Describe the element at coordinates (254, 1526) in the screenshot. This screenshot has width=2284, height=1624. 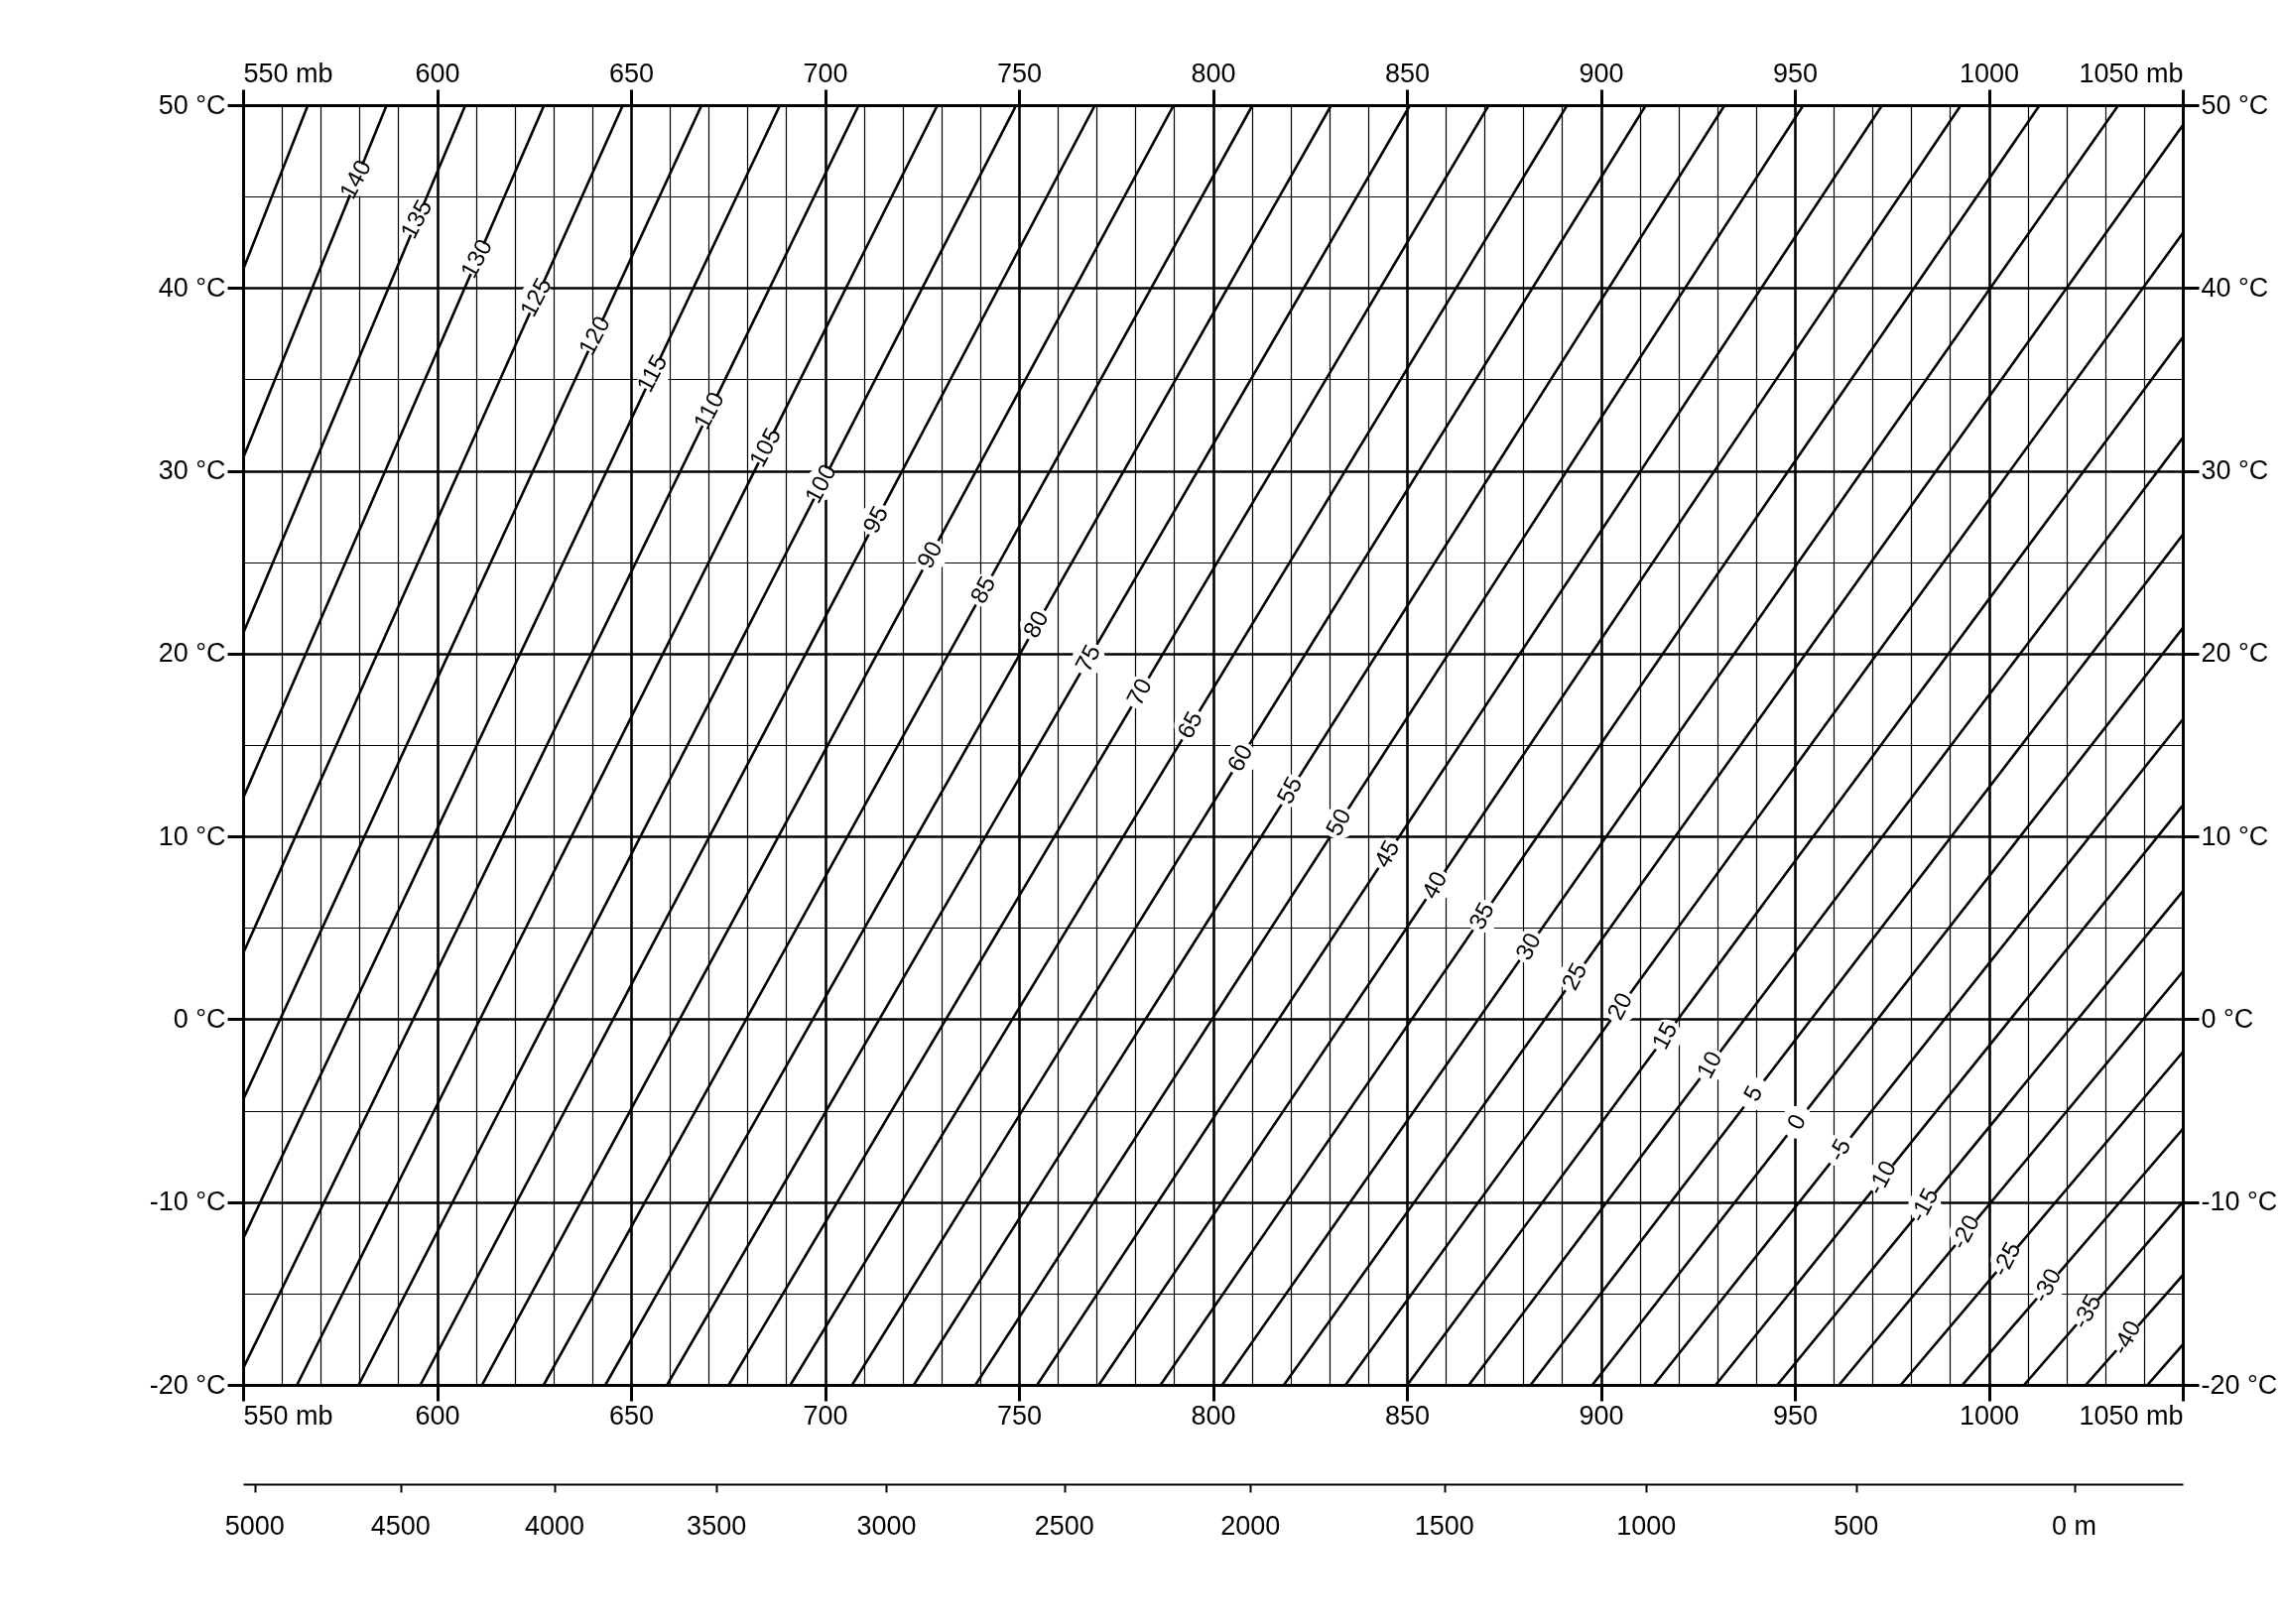
I see `text: 5000` at that location.